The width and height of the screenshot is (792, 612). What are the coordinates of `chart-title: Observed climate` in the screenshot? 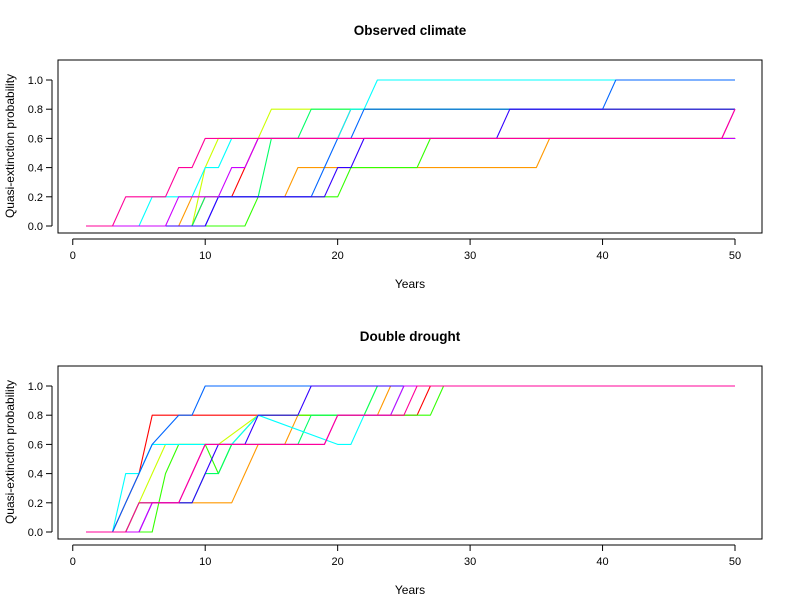 It's located at (410, 30).